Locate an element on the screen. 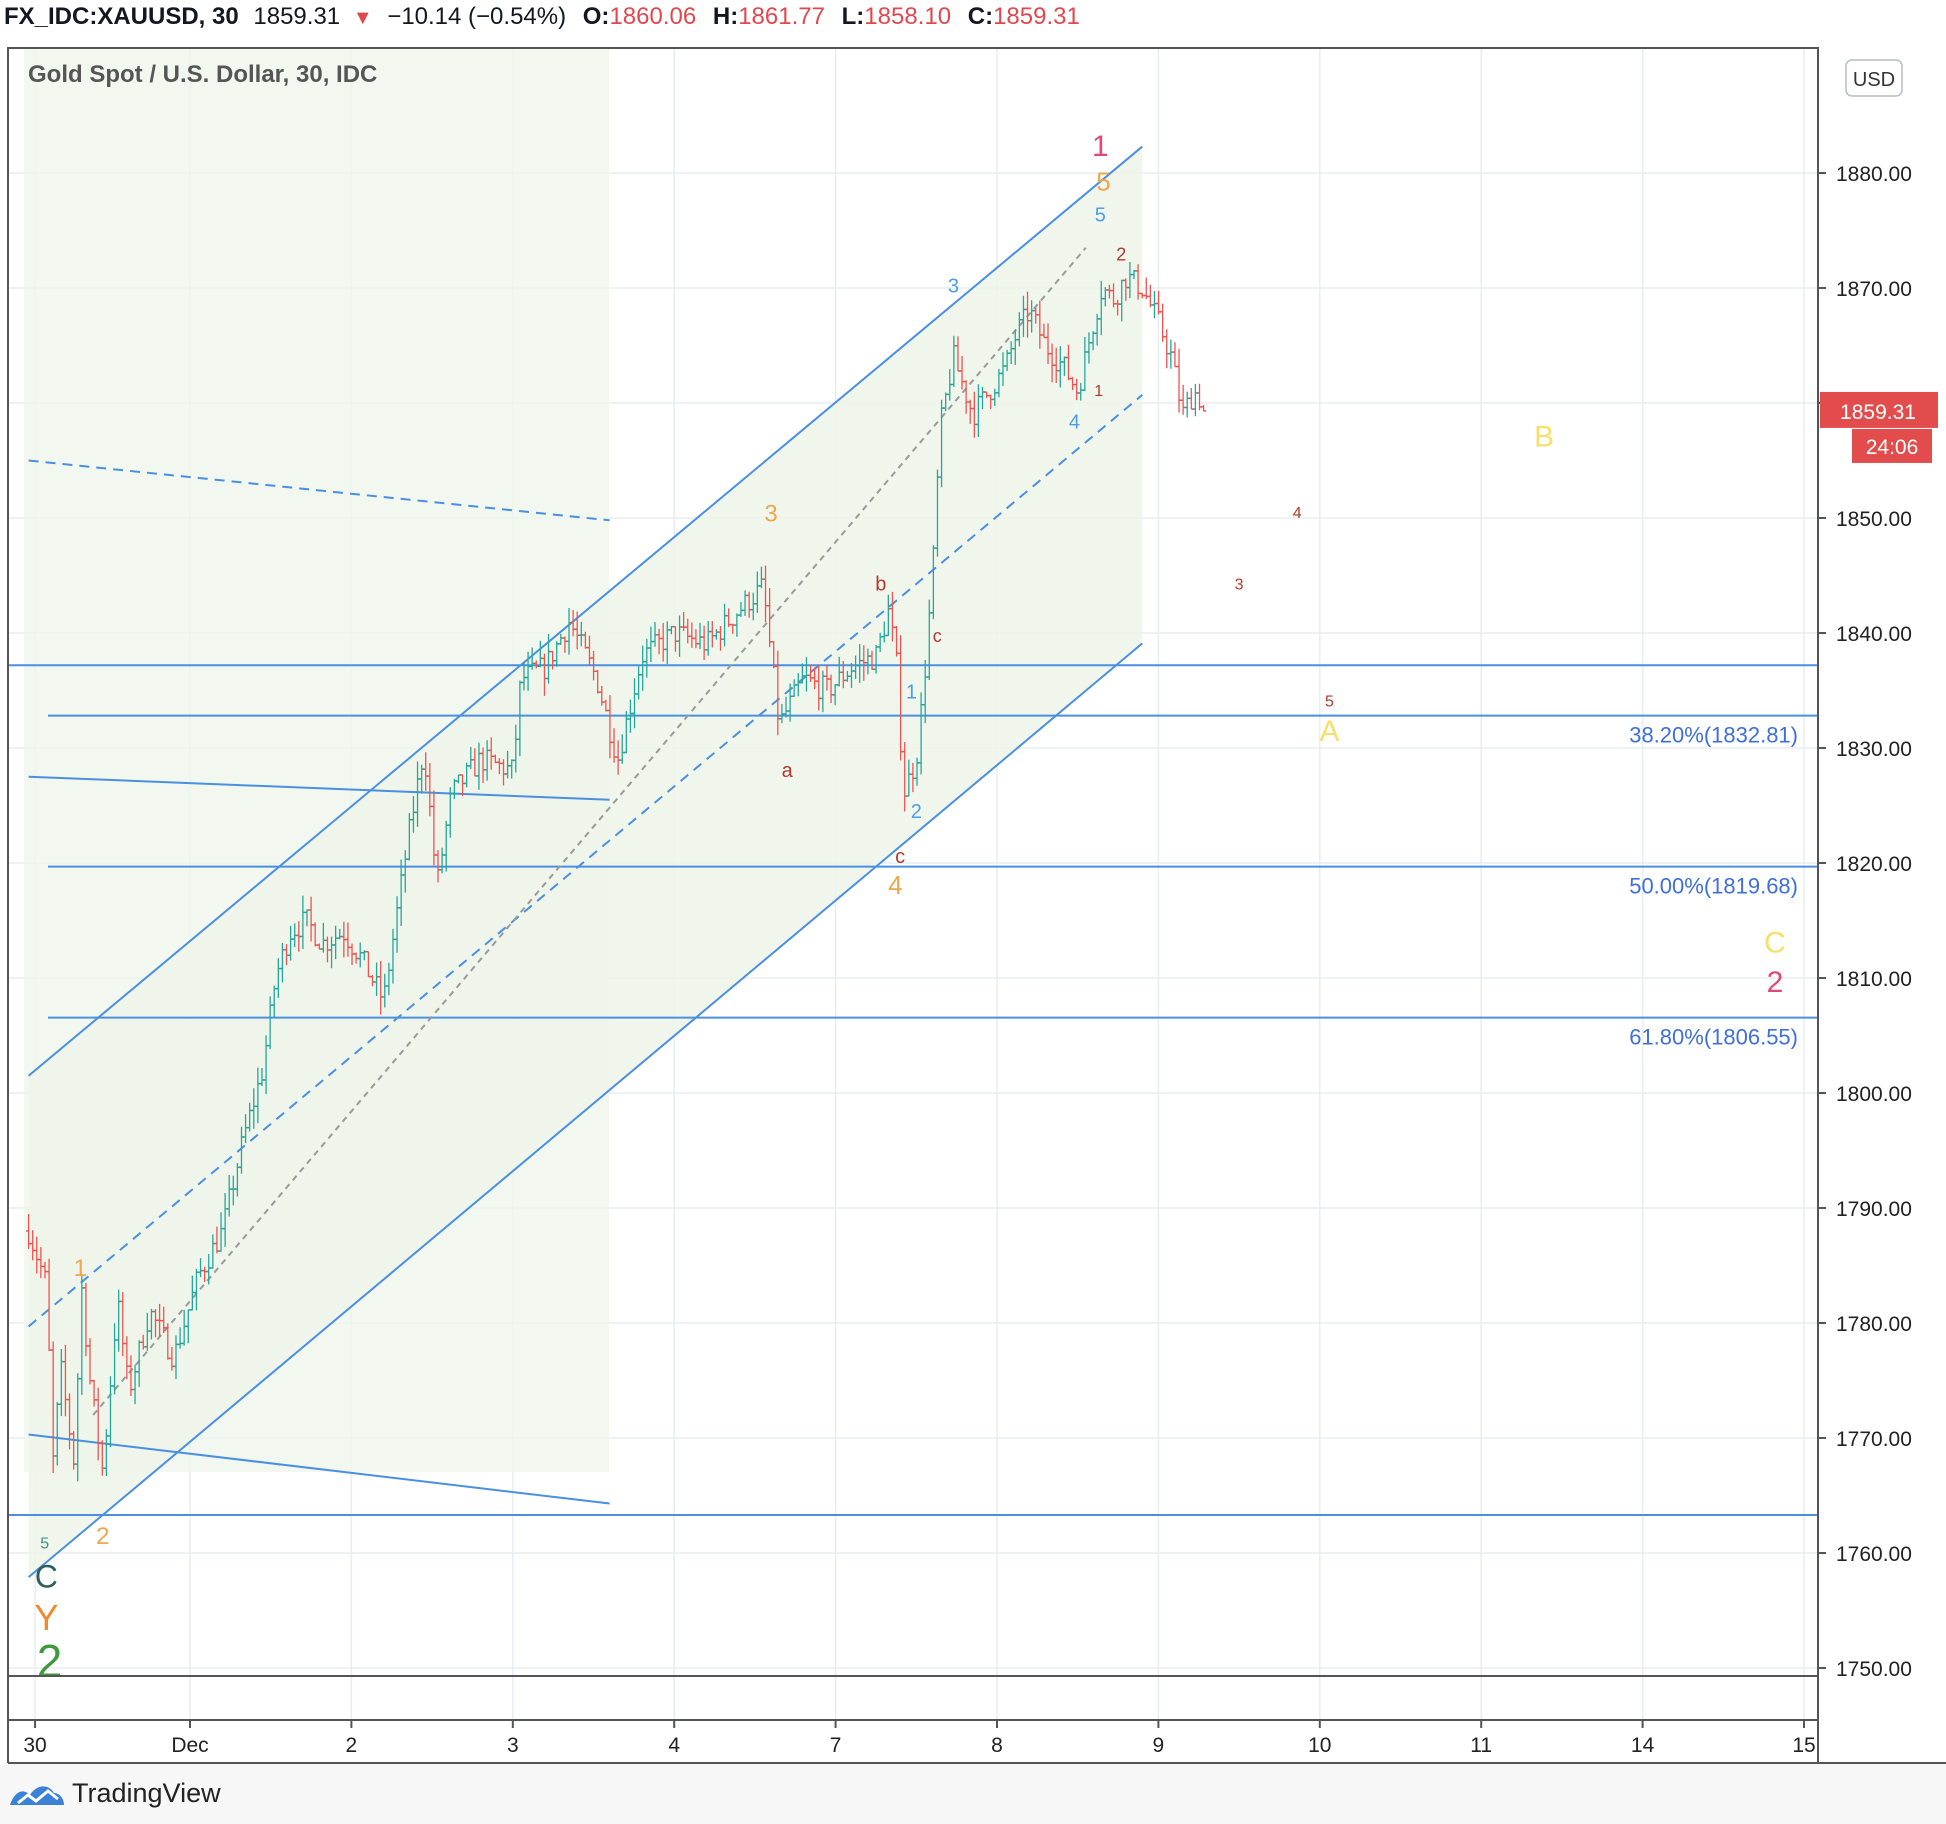 Image resolution: width=1946 pixels, height=1824 pixels. wave-label-25: C is located at coordinates (46, 1577).